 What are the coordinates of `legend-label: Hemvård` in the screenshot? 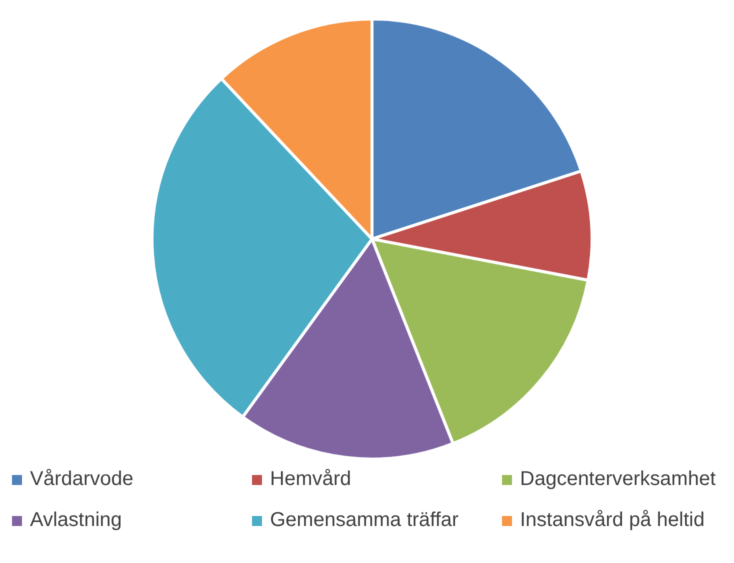 It's located at (311, 479).